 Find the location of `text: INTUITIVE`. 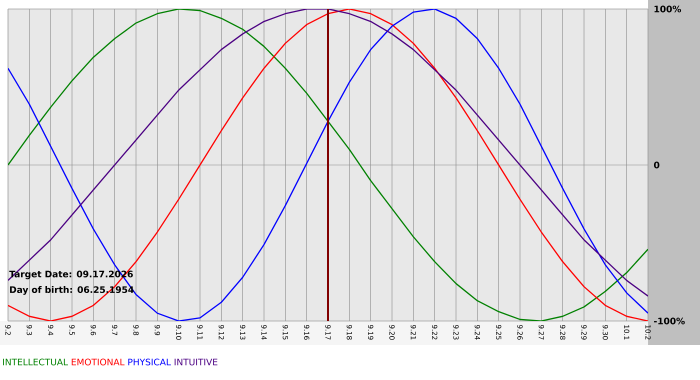

text: INTUITIVE is located at coordinates (196, 362).